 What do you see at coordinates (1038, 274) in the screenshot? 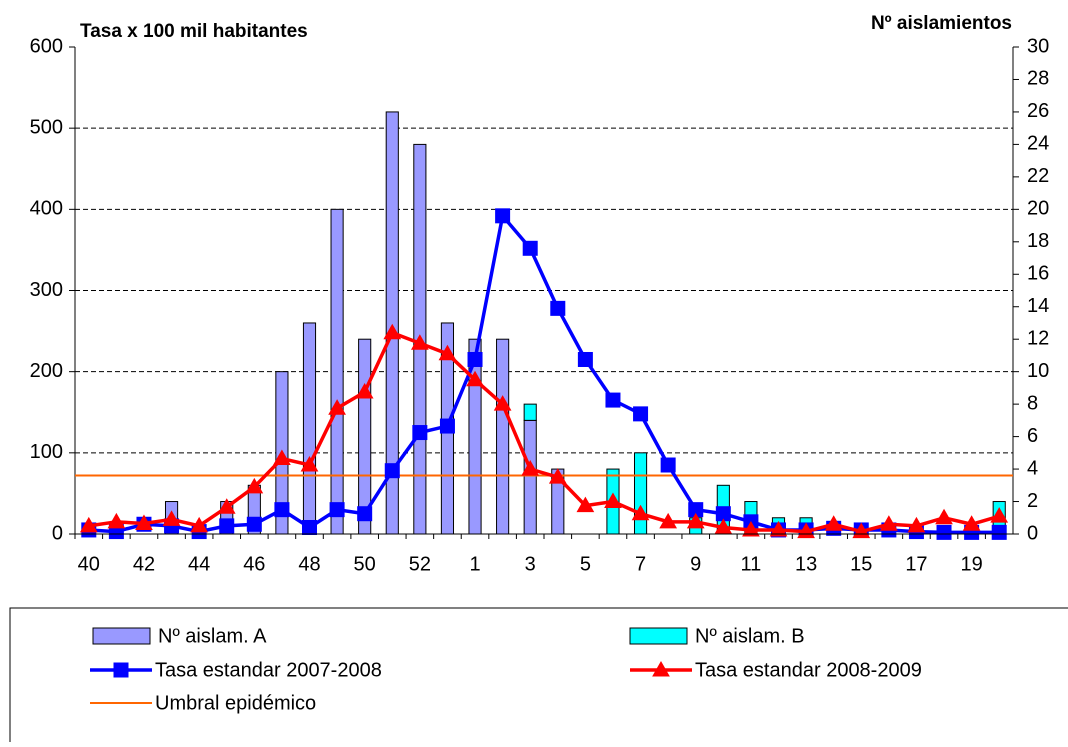
I see `y2-tick-label: 16` at bounding box center [1038, 274].